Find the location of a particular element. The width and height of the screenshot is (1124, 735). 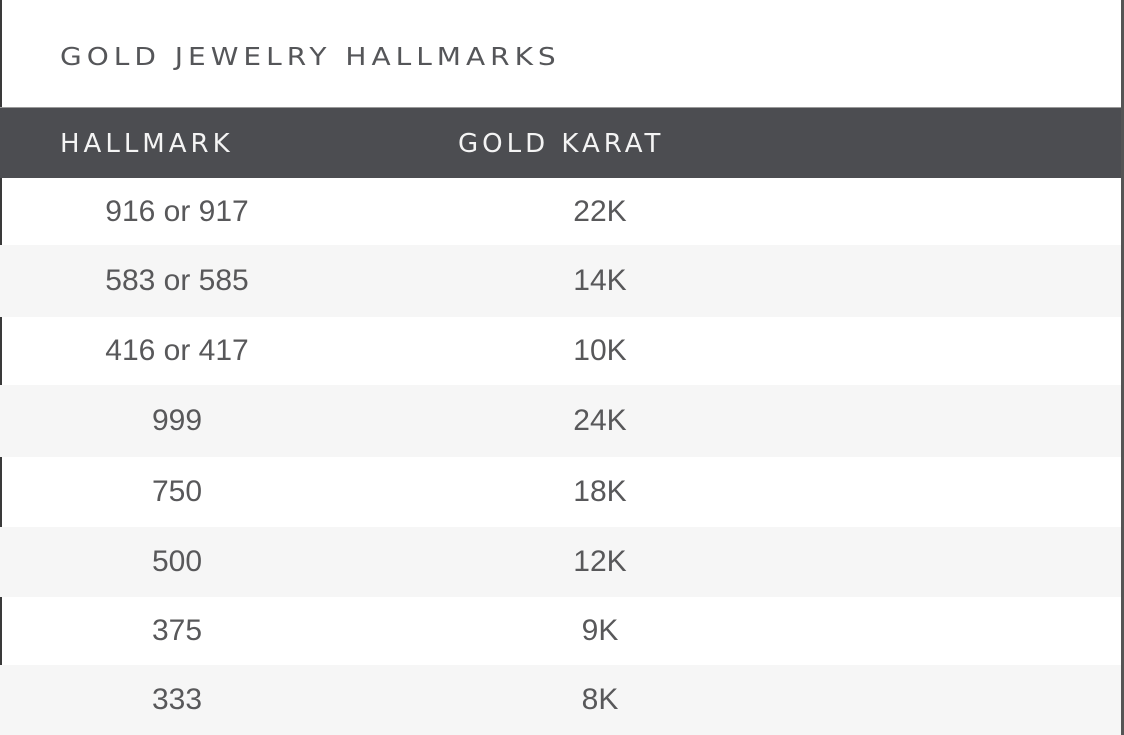

table-row: 375 9K is located at coordinates (560, 631).